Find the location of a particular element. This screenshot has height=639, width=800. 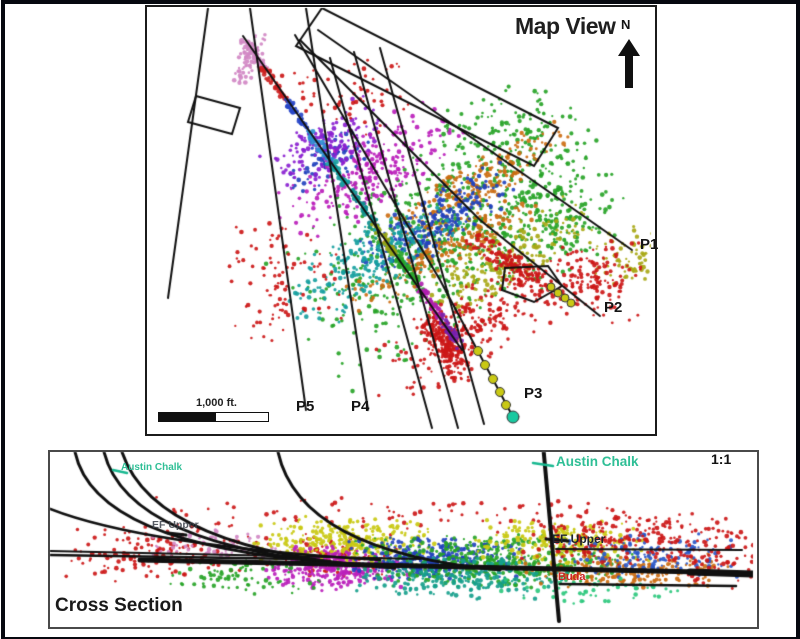

scale-bar is located at coordinates (213, 417).